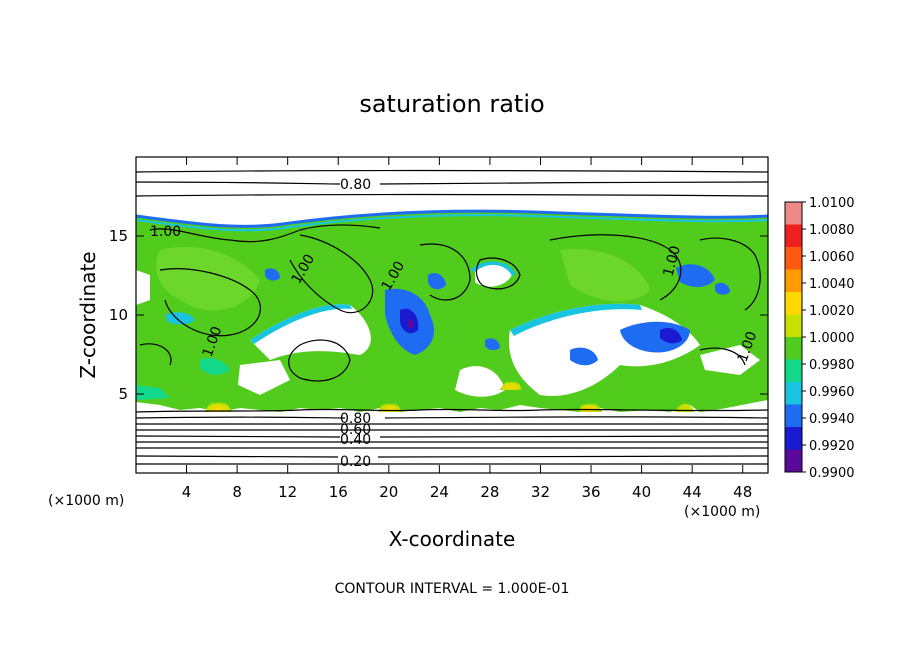 The height and width of the screenshot is (654, 904). What do you see at coordinates (452, 539) in the screenshot?
I see `x-axis-title: X-coordinate` at bounding box center [452, 539].